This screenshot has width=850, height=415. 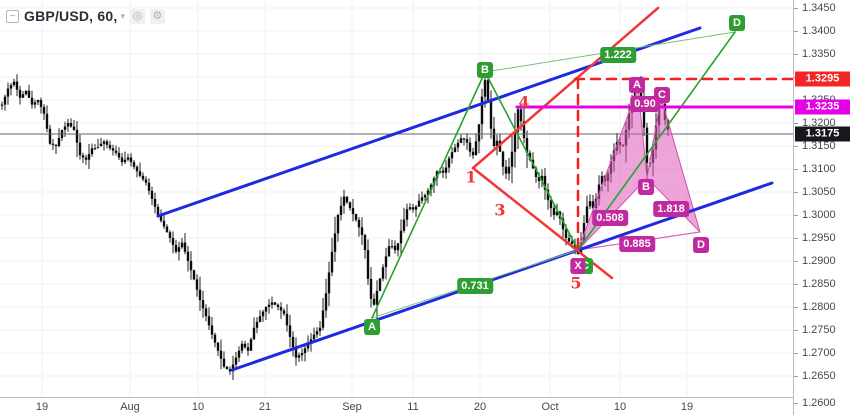 I want to click on abcd-ratio-label: 0.731, so click(x=475, y=286).